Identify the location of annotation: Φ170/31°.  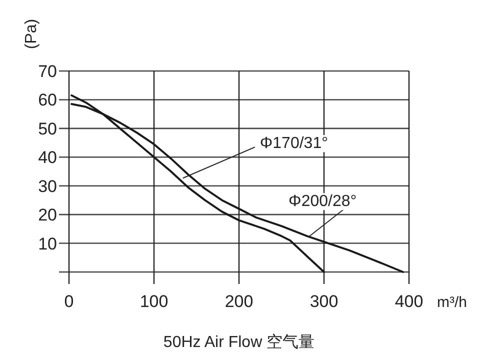
(294, 143).